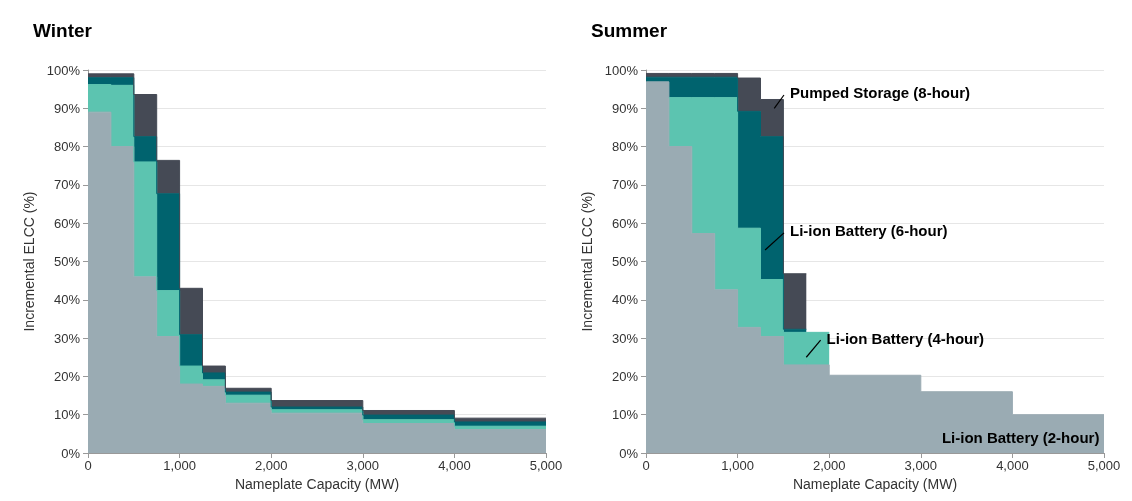 The image size is (1132, 501). I want to click on series-label: Li-ion Battery (6-hour), so click(868, 231).